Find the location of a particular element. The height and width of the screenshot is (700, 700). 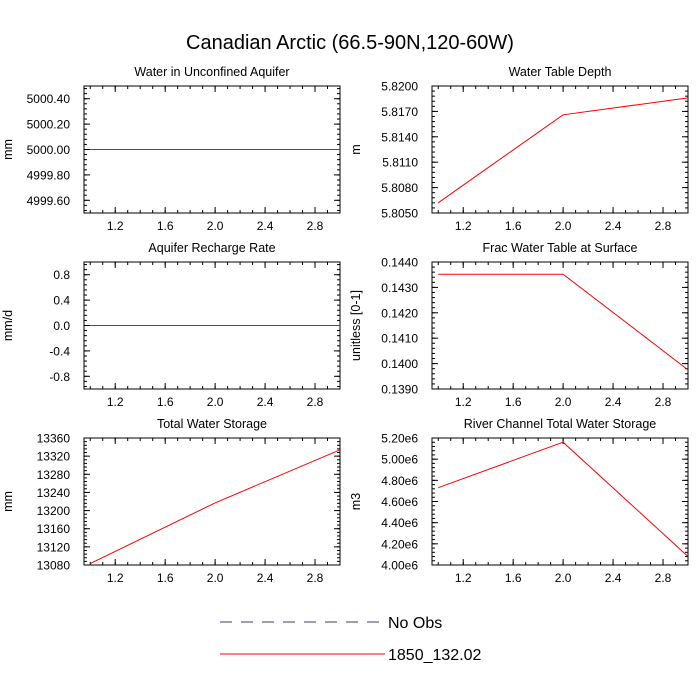

y-tick-label: 0.1400 is located at coordinates (399, 364).